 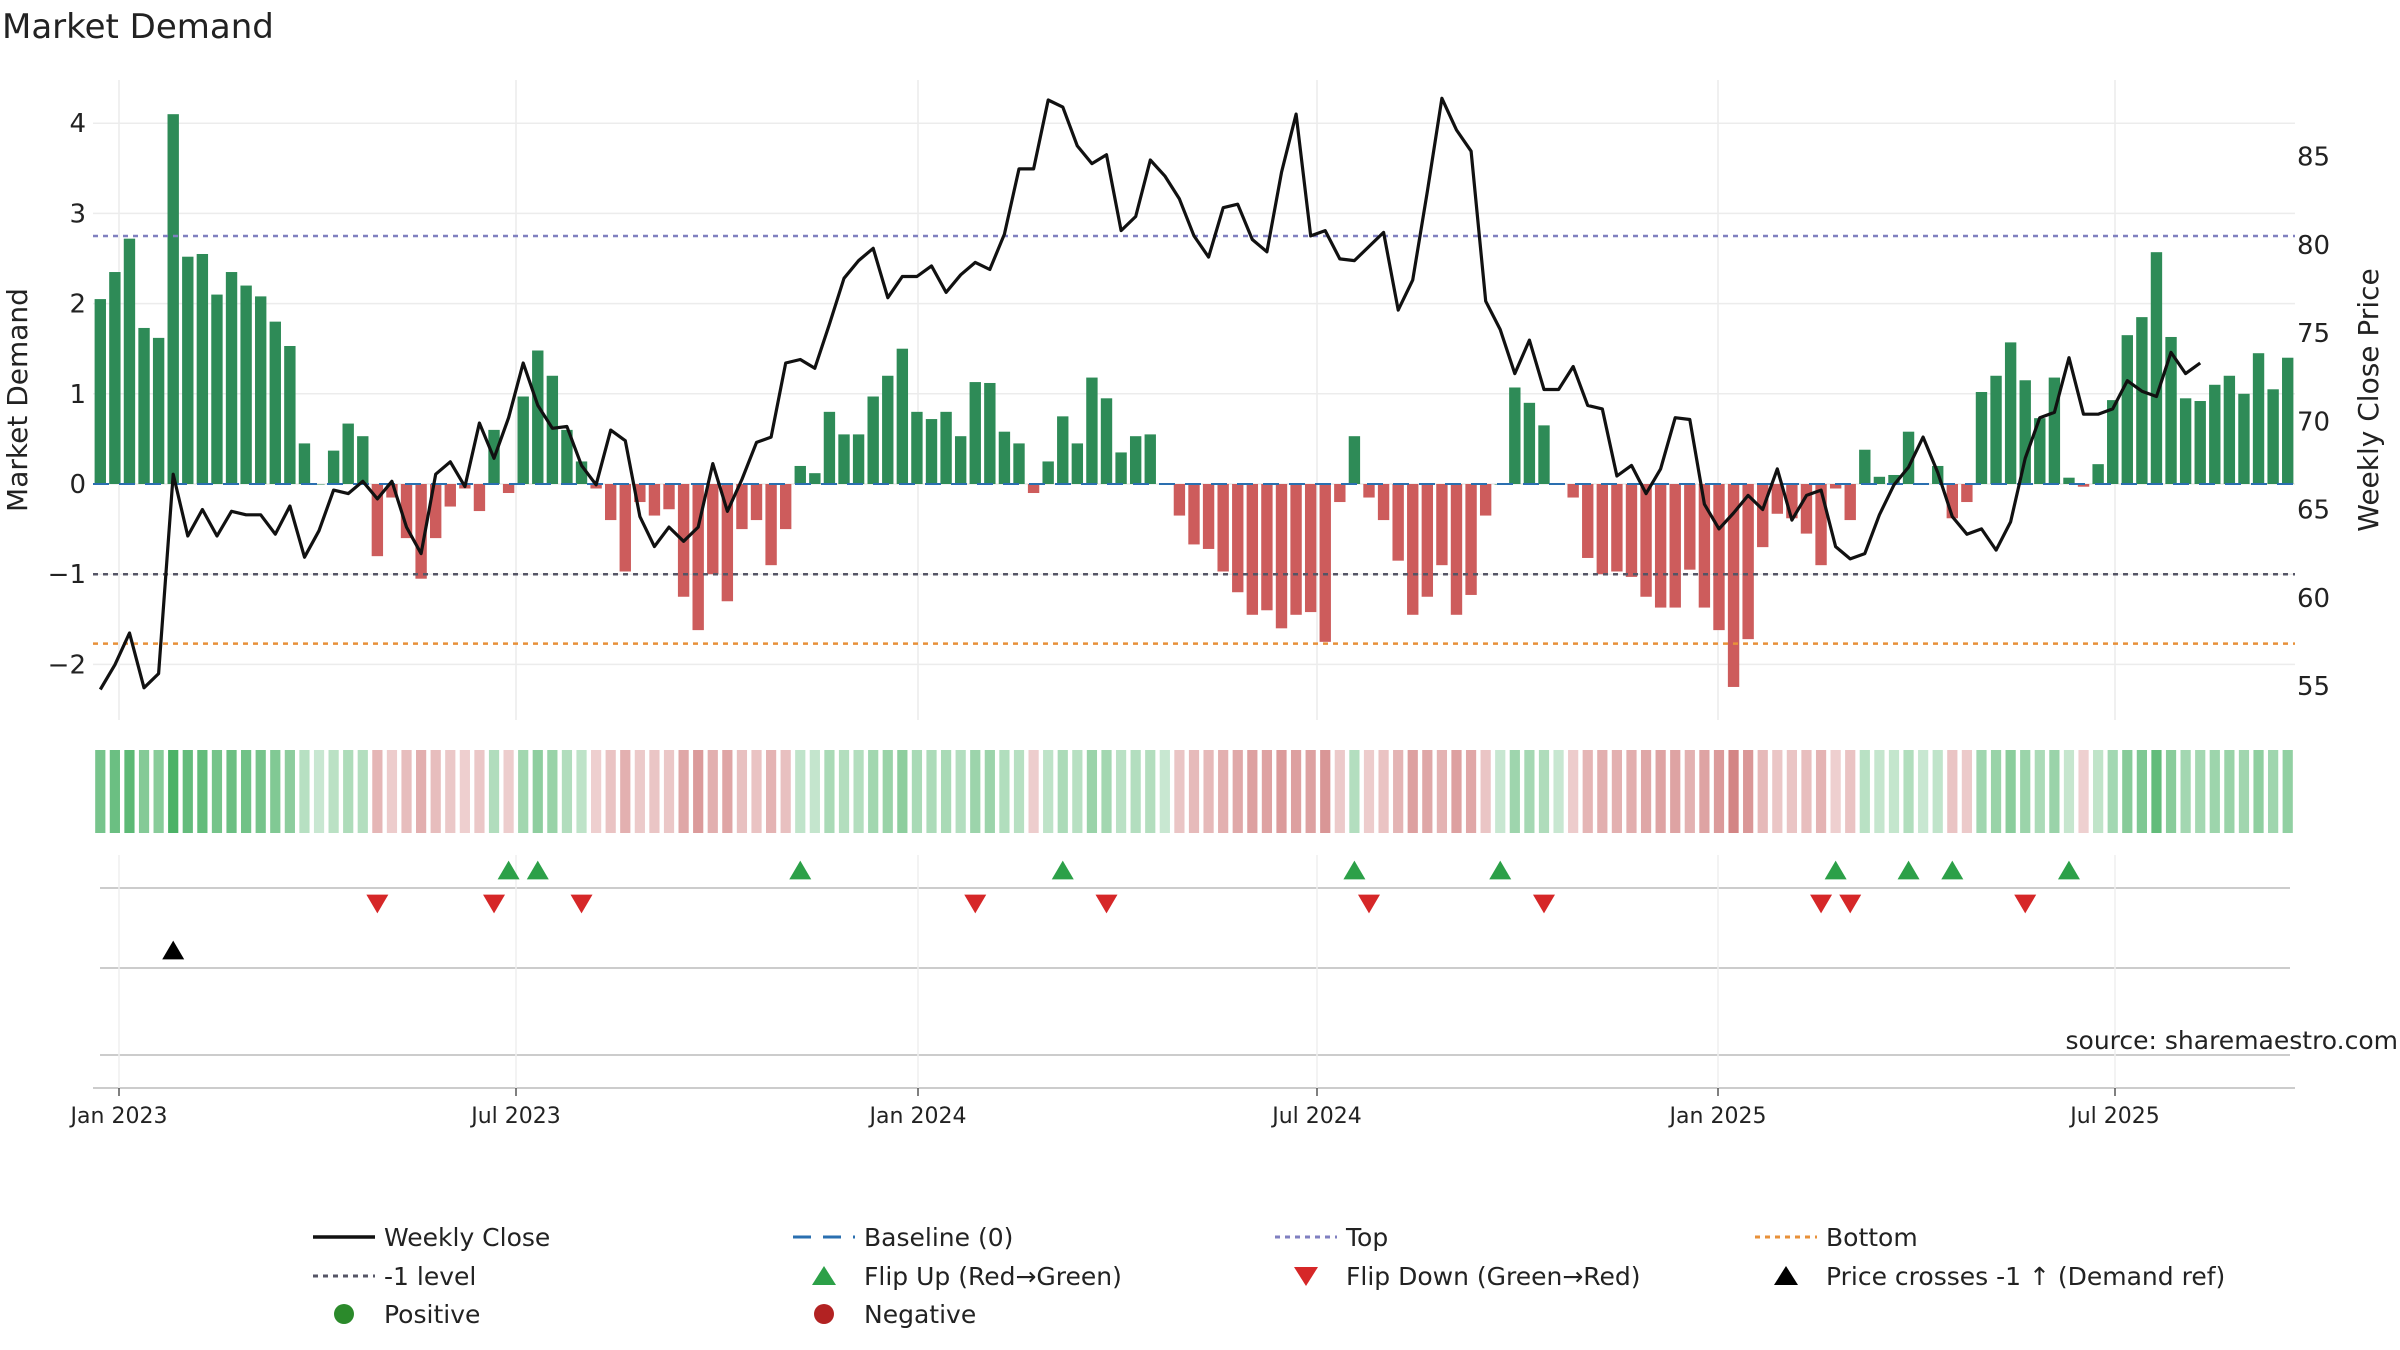 What do you see at coordinates (938, 1237) in the screenshot?
I see `legend-label: Baseline (0)` at bounding box center [938, 1237].